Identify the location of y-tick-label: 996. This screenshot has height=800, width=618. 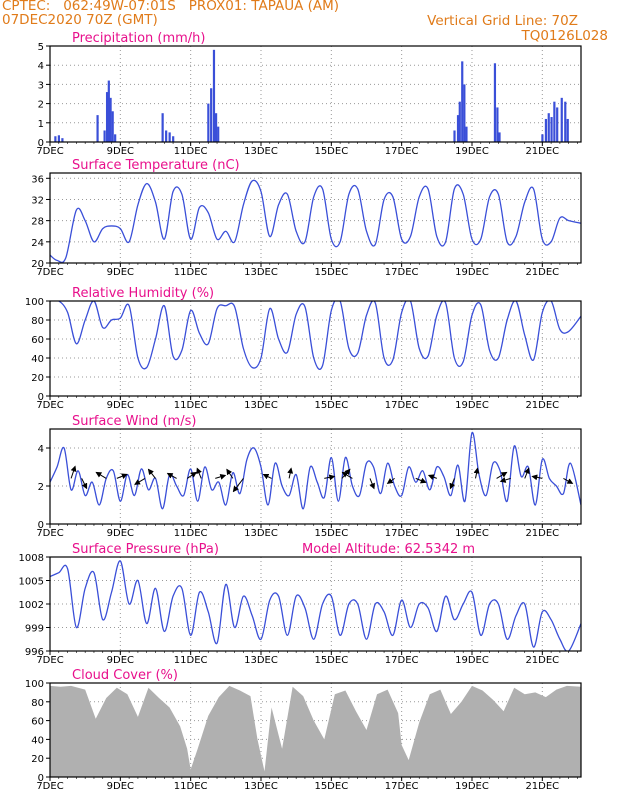
(34, 652).